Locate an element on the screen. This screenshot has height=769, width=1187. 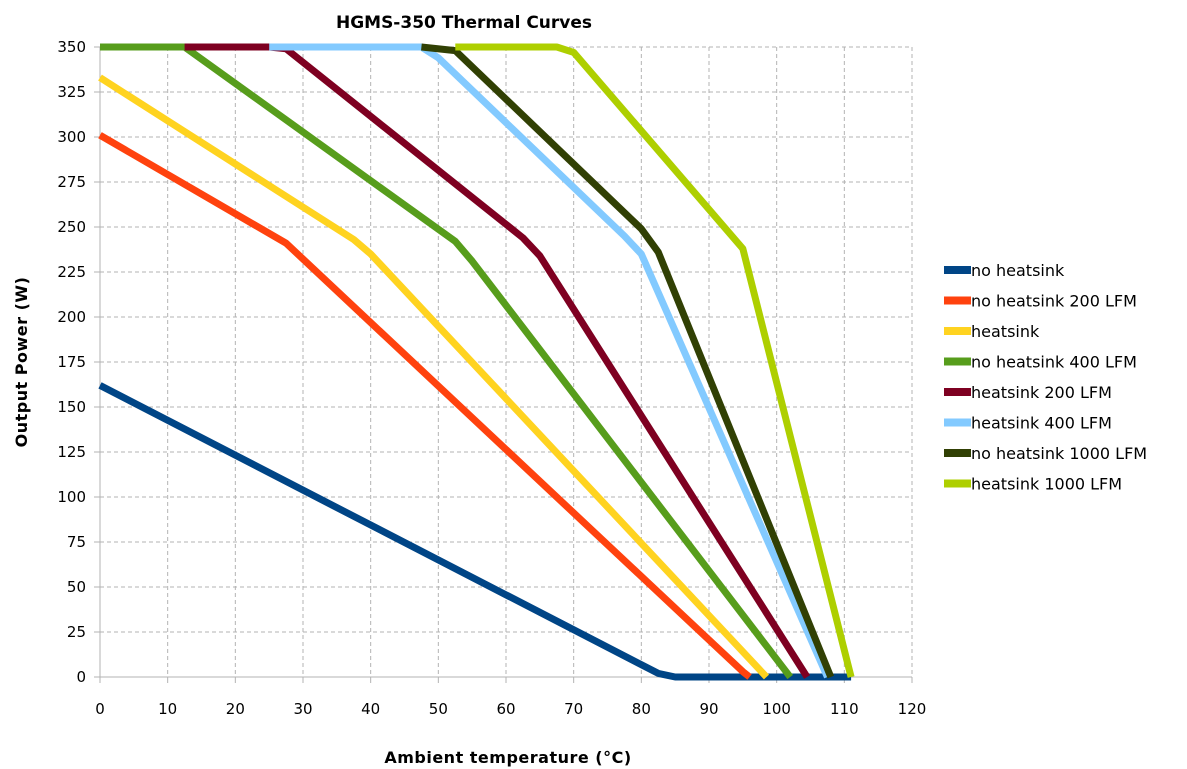
legend-entry: heatsink 400 LFM is located at coordinates (1041, 423).